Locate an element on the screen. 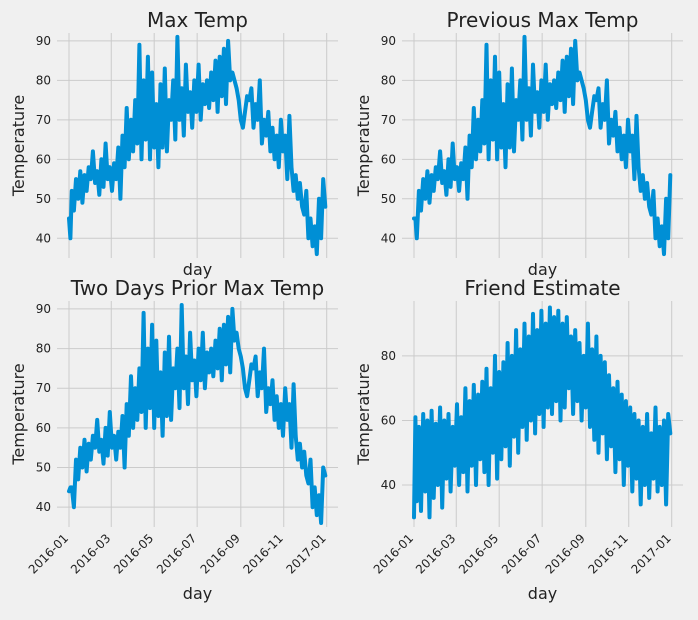  panel-title: Previous Max Temp is located at coordinates (543, 20).